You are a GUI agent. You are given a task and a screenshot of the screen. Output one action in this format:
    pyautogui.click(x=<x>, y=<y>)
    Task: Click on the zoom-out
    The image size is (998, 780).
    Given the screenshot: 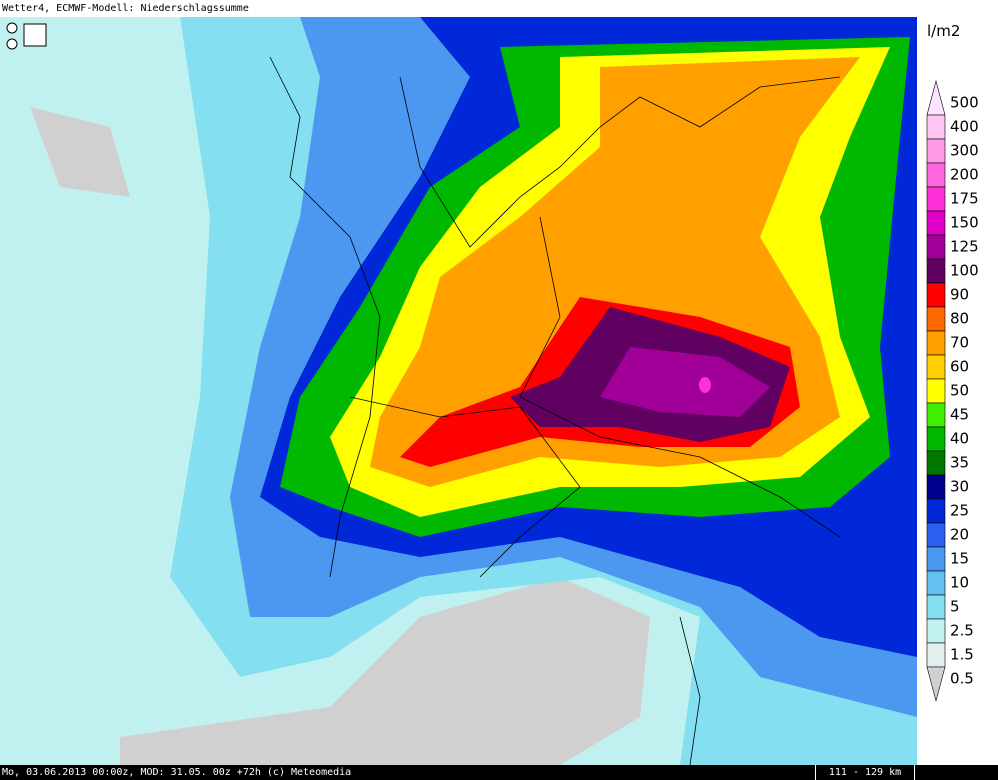 What is the action you would take?
    pyautogui.click(x=12, y=44)
    